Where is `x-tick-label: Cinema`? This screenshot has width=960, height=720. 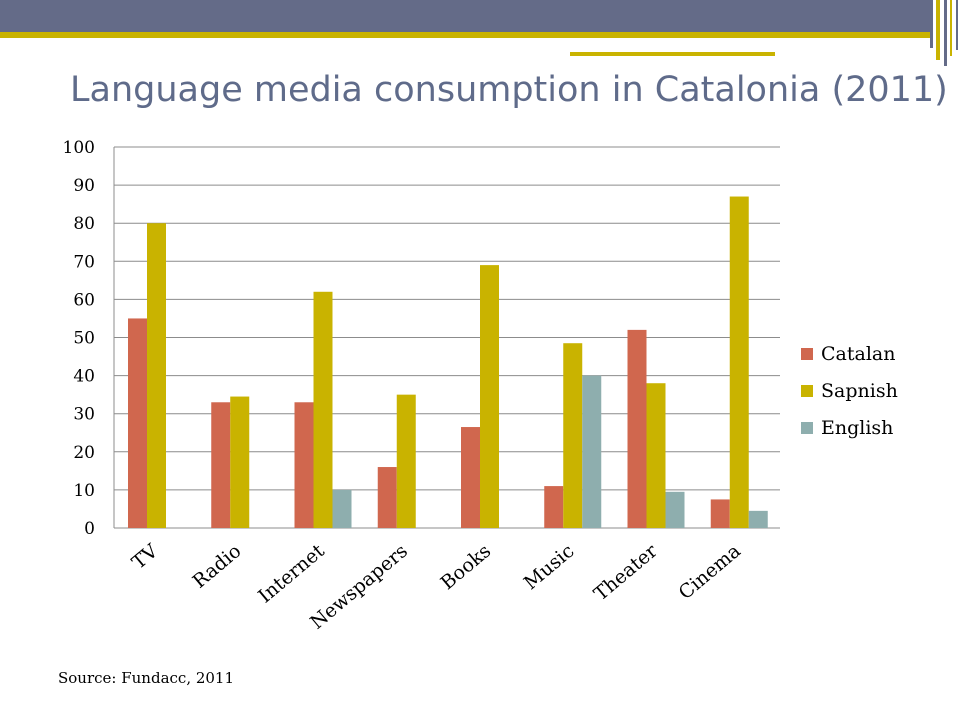 x-tick-label: Cinema is located at coordinates (710, 572).